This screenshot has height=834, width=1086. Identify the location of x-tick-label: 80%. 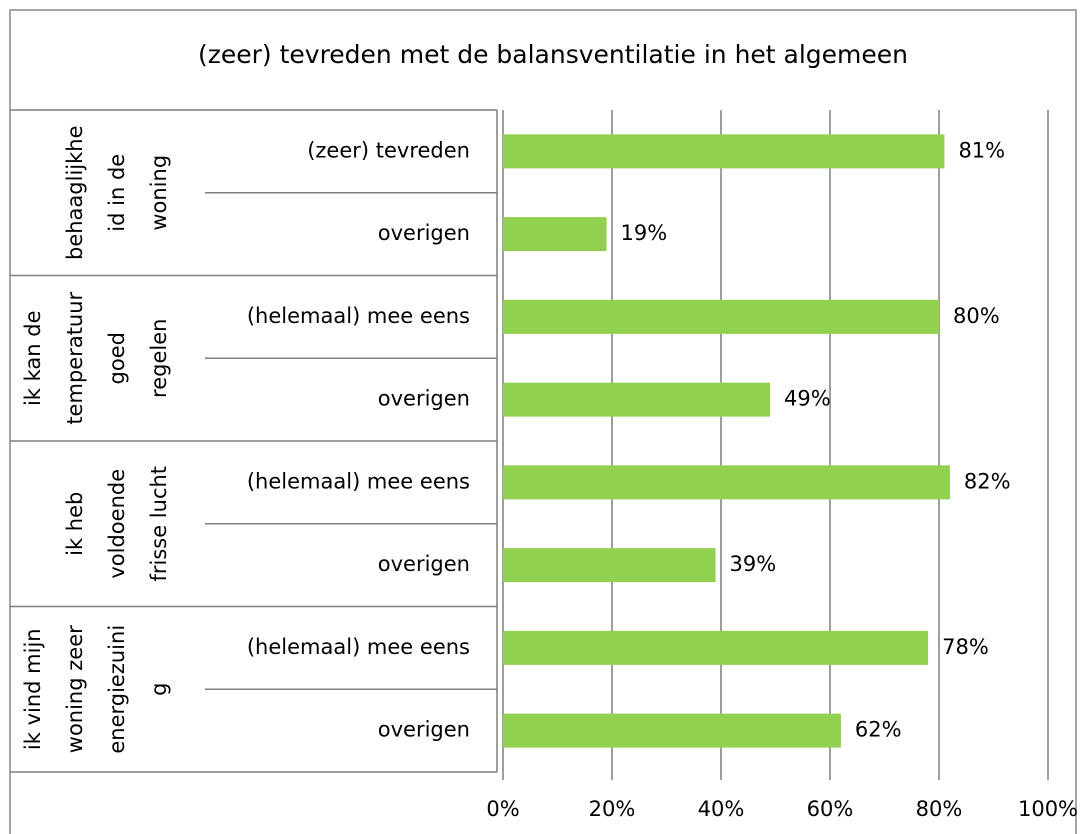
(939, 809).